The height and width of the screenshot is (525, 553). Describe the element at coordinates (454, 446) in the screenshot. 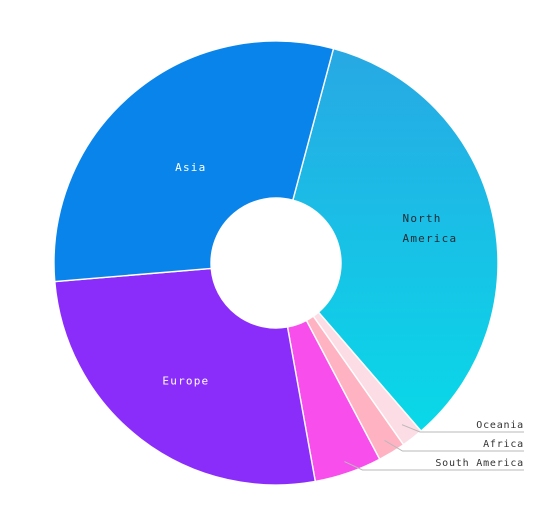

I see `leader-line-africa` at that location.